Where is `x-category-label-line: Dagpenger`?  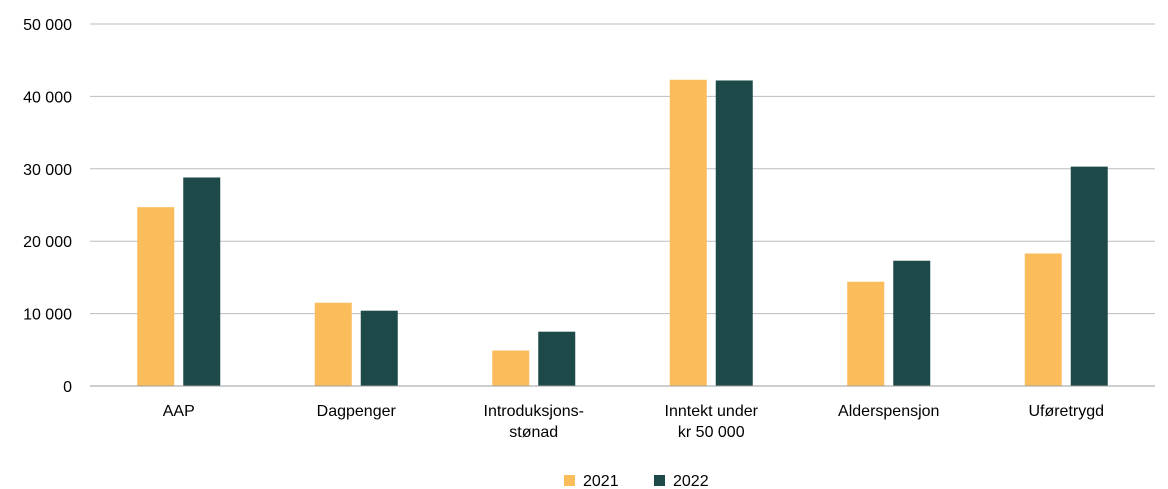 x-category-label-line: Dagpenger is located at coordinates (357, 411).